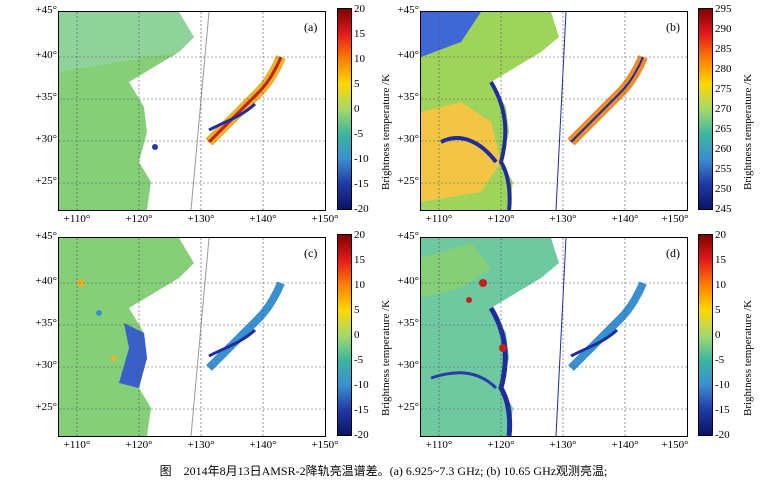  I want to click on map-c, so click(192, 337).